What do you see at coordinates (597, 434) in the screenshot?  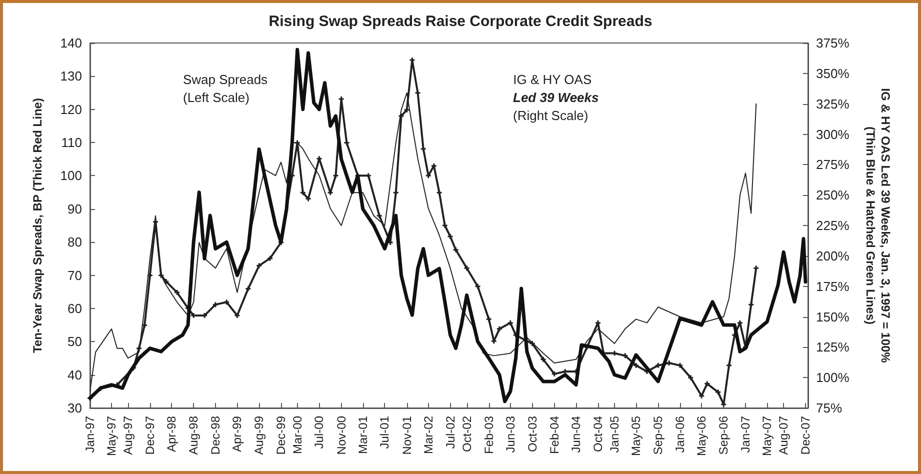 I see `x-tick-label: Oct-04` at bounding box center [597, 434].